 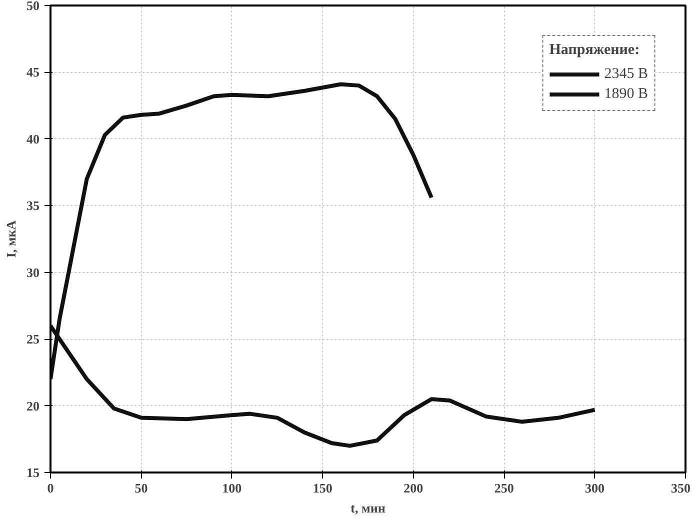 What do you see at coordinates (33, 72) in the screenshot?
I see `y-tick-label: 45` at bounding box center [33, 72].